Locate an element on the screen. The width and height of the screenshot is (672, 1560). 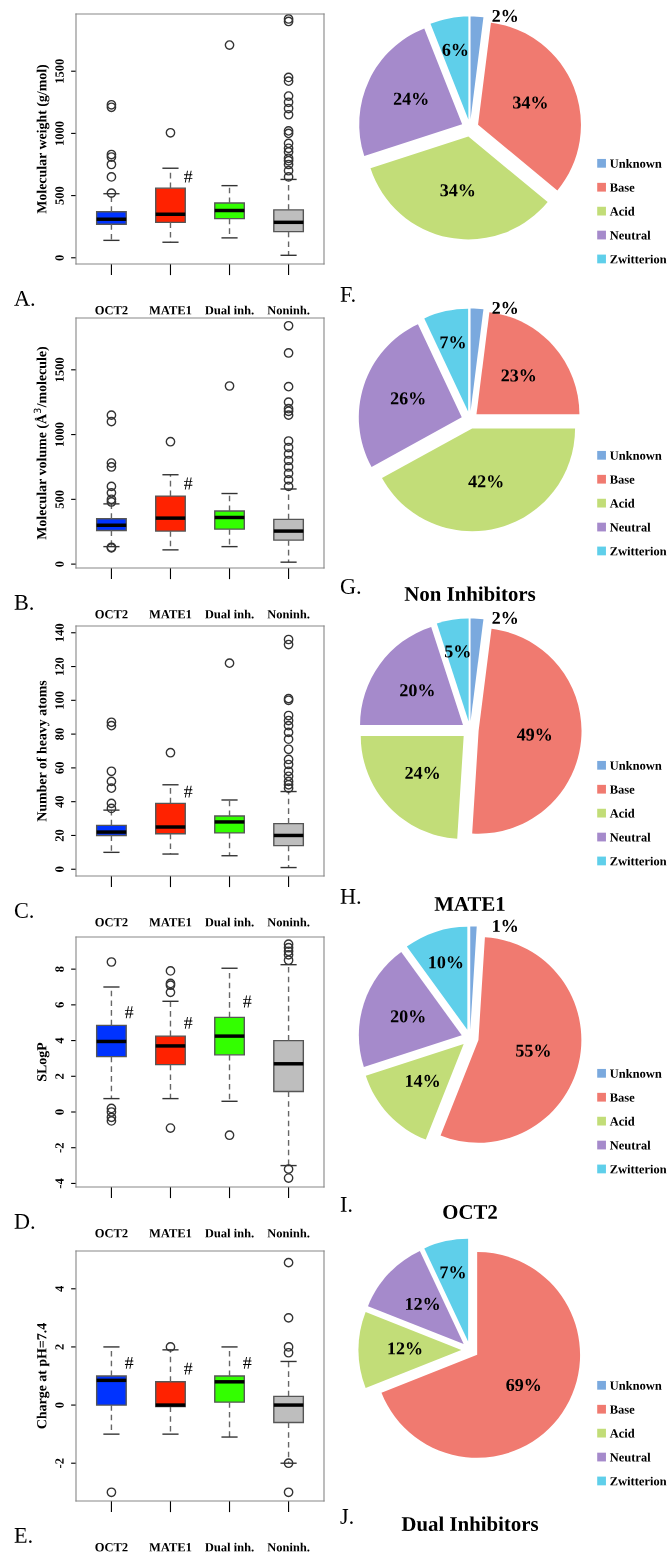
y-tick-label: 8 is located at coordinates (59, 969).